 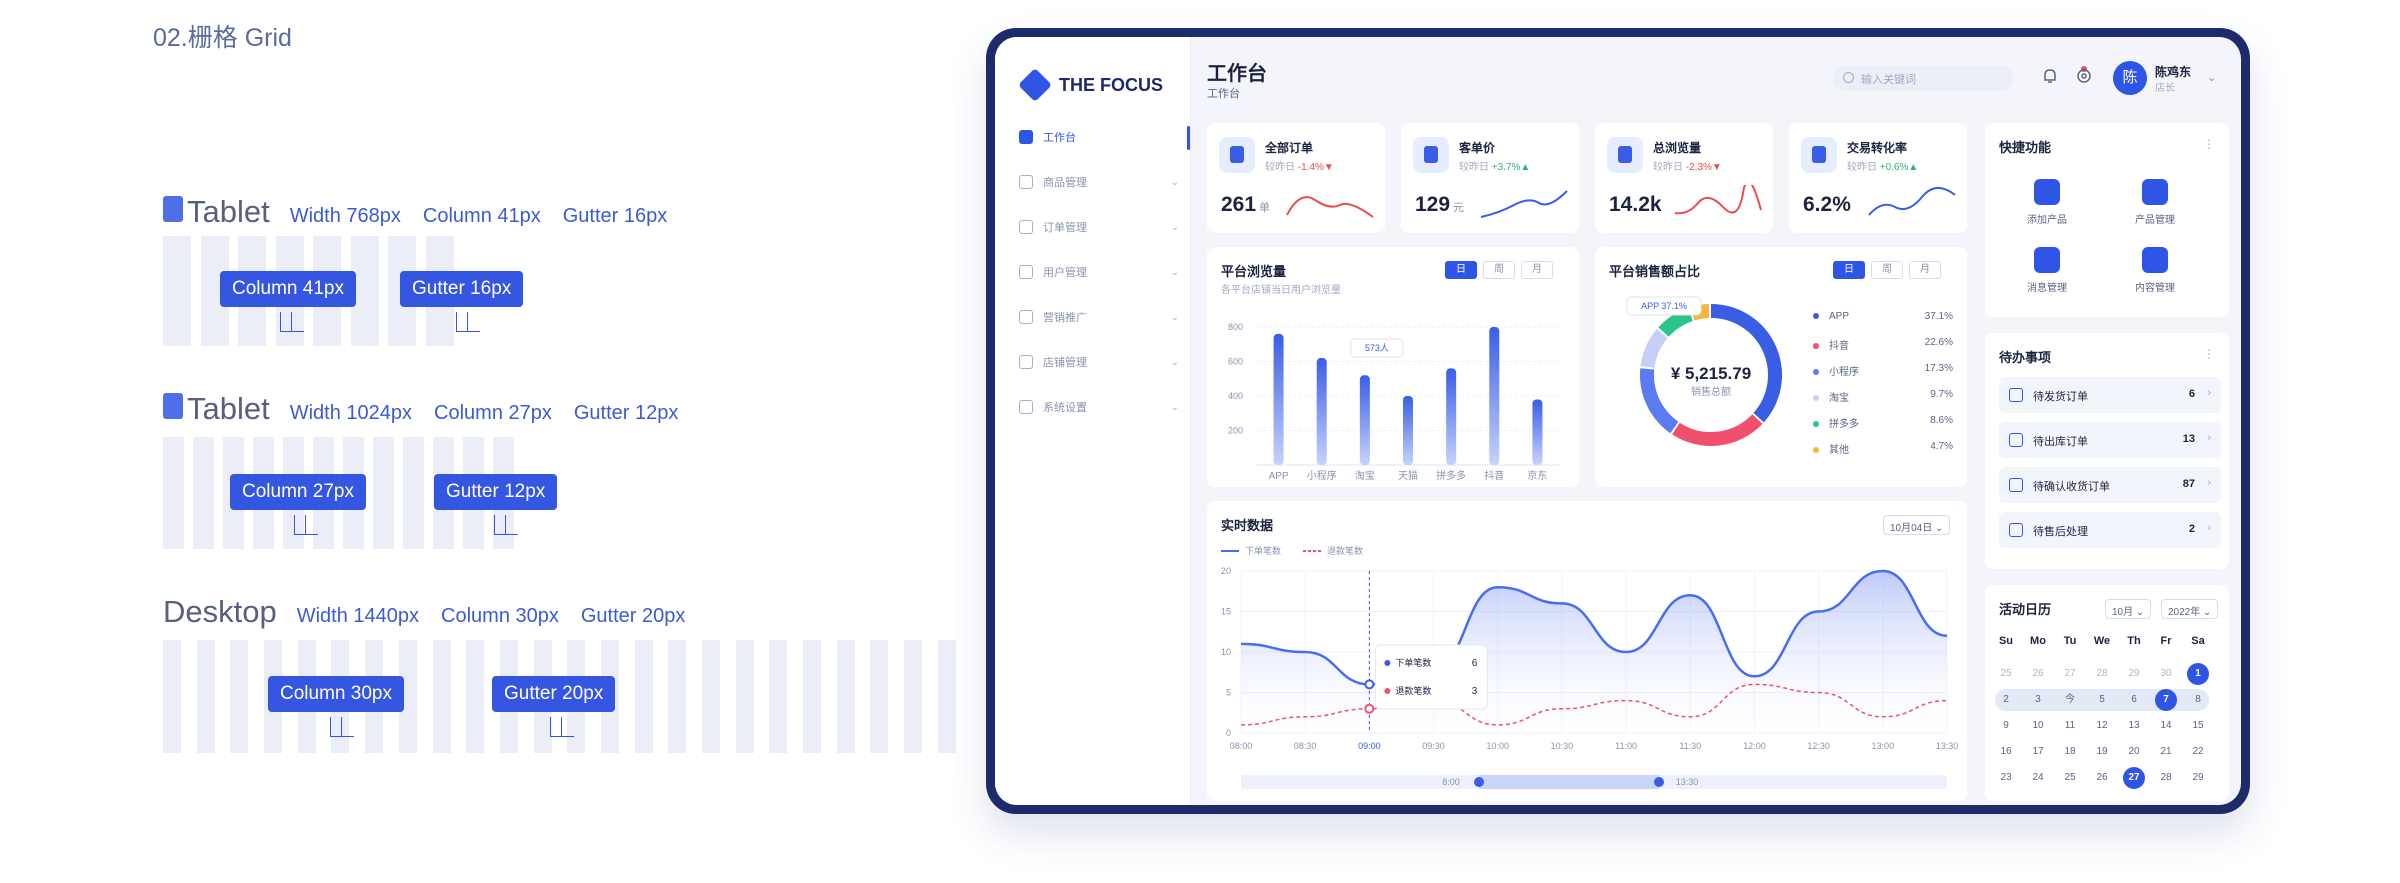 I want to click on year-select: 2022年 ⌄, so click(x=2190, y=609).